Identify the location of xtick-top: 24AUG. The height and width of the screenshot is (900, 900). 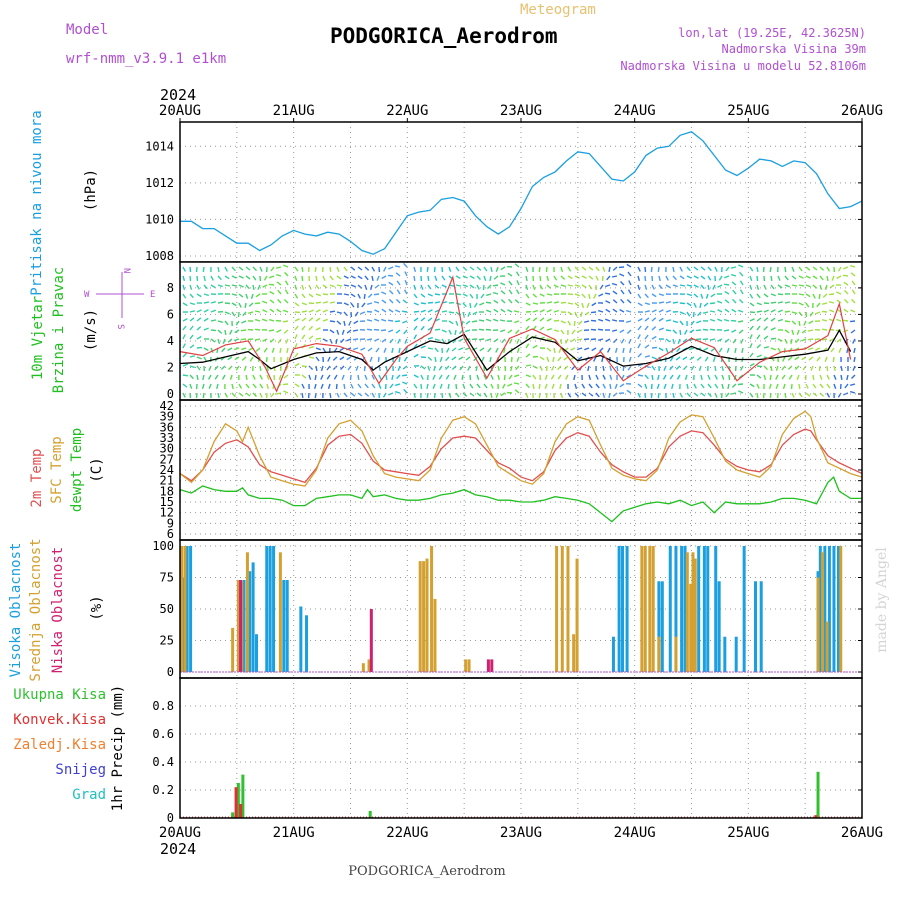
(635, 111).